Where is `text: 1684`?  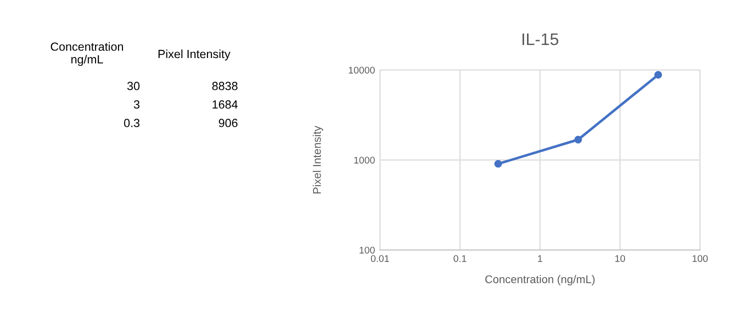
text: 1684 is located at coordinates (225, 104).